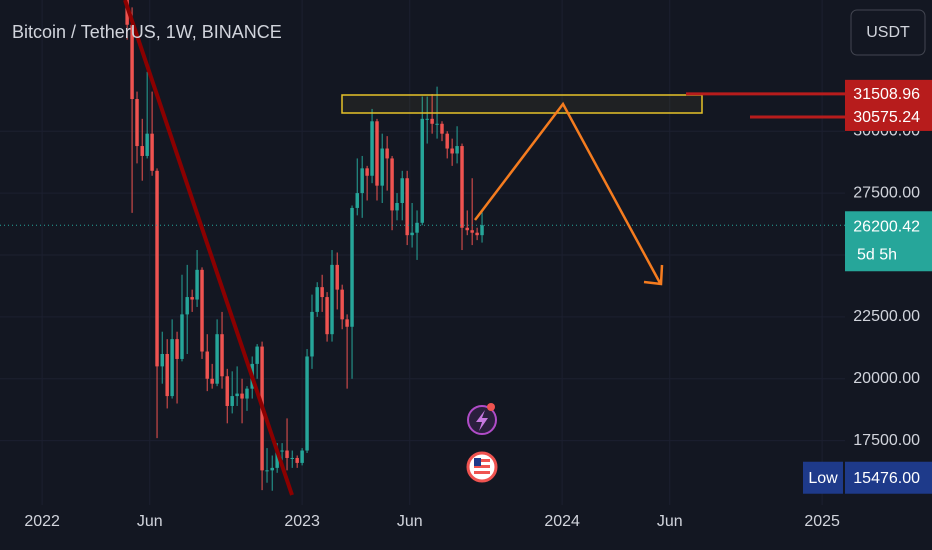 Image resolution: width=932 pixels, height=550 pixels. I want to click on resistance-zone, so click(522, 104).